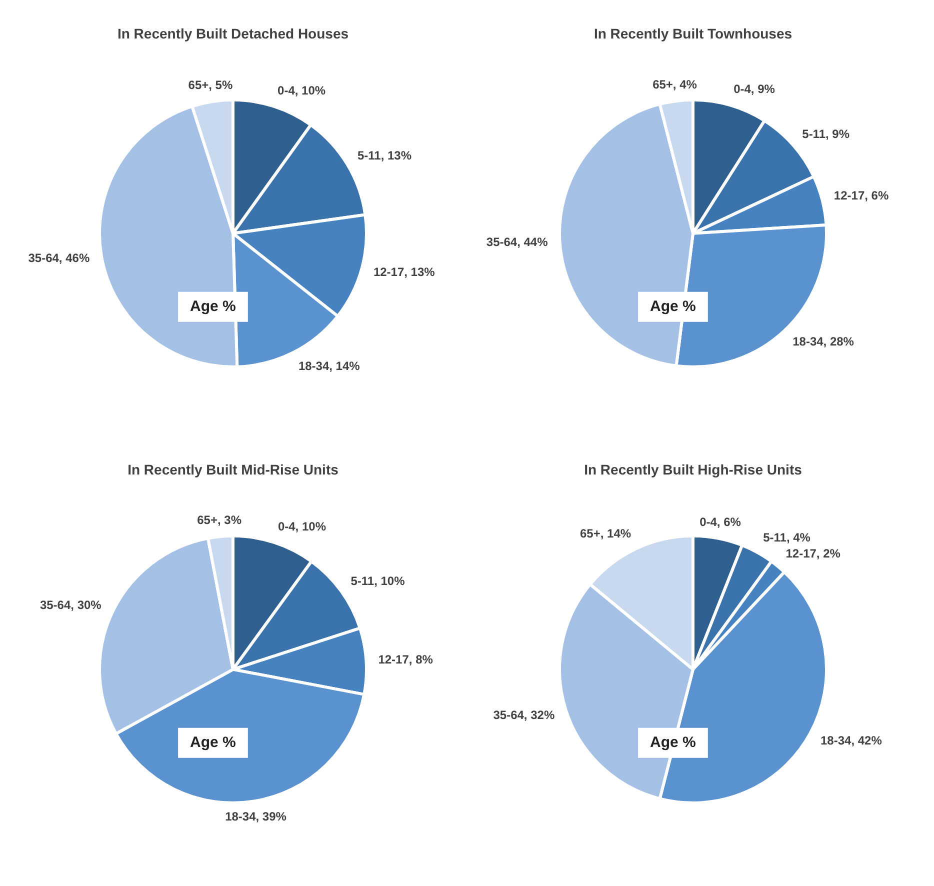 The height and width of the screenshot is (886, 934). What do you see at coordinates (693, 33) in the screenshot?
I see `chart-title: In Recently Built Townhouses` at bounding box center [693, 33].